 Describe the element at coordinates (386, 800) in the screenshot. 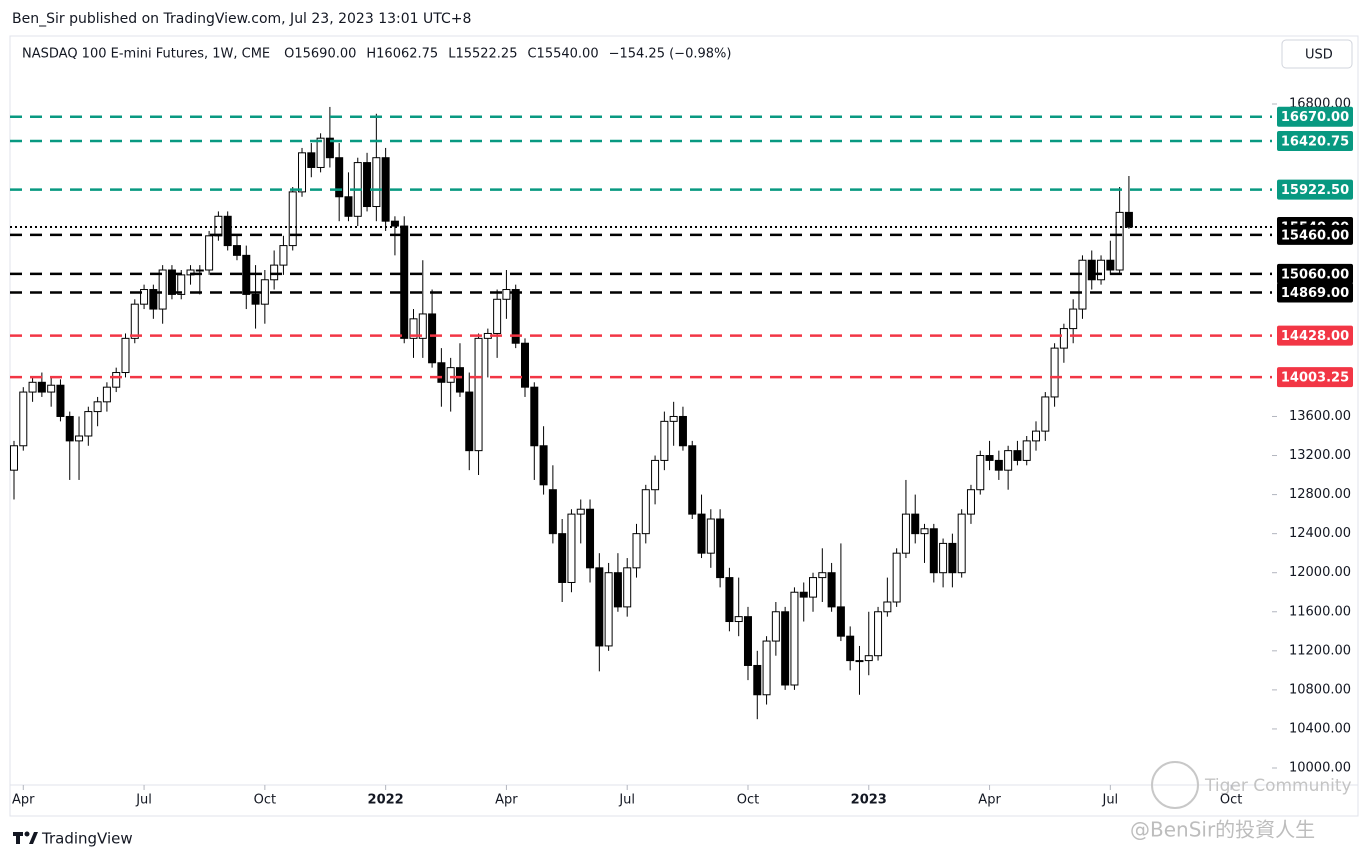

I see `x-tick-label: 2022` at that location.